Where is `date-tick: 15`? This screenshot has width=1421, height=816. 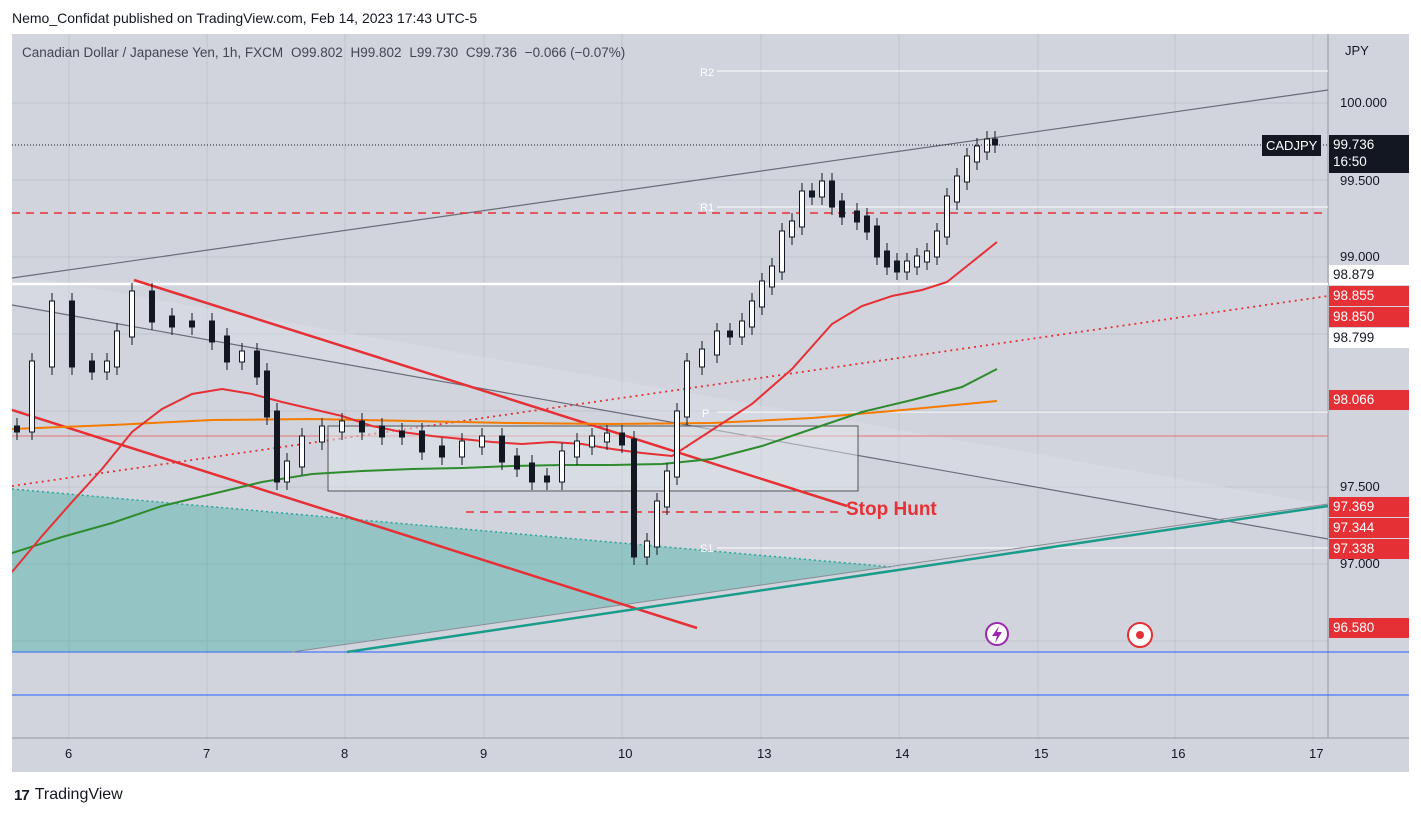 date-tick: 15 is located at coordinates (1041, 753).